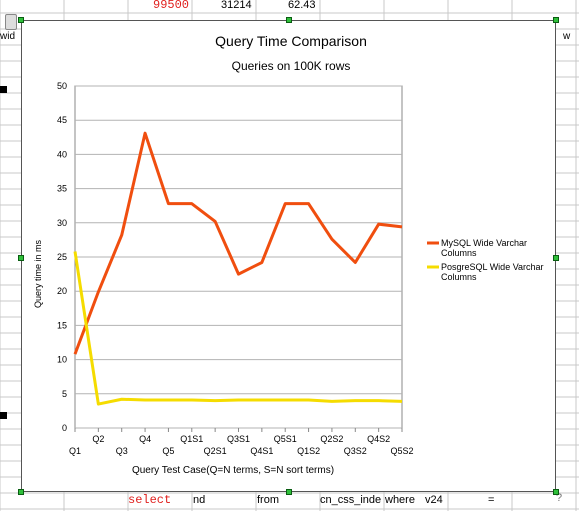 This screenshot has height=516, width=579. I want to click on cell-v24: v24, so click(434, 500).